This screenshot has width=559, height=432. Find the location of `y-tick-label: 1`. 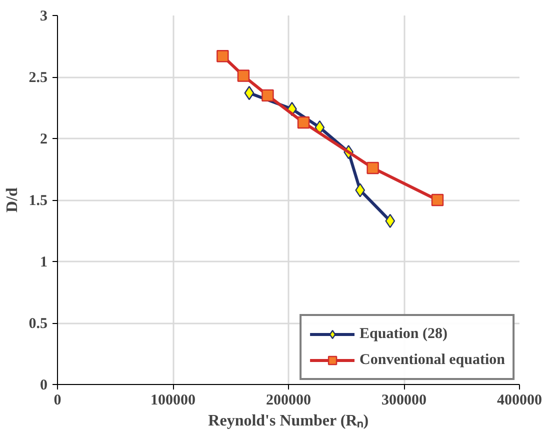

y-tick-label: 1 is located at coordinates (44, 262).